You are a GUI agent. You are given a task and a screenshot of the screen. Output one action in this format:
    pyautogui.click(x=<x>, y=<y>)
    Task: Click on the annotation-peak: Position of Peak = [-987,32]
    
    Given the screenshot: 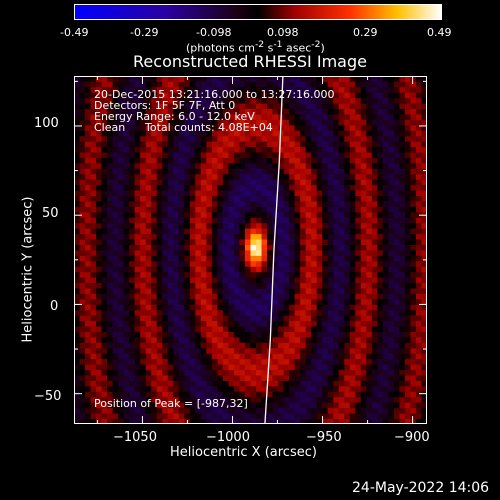 What is the action you would take?
    pyautogui.click(x=171, y=403)
    